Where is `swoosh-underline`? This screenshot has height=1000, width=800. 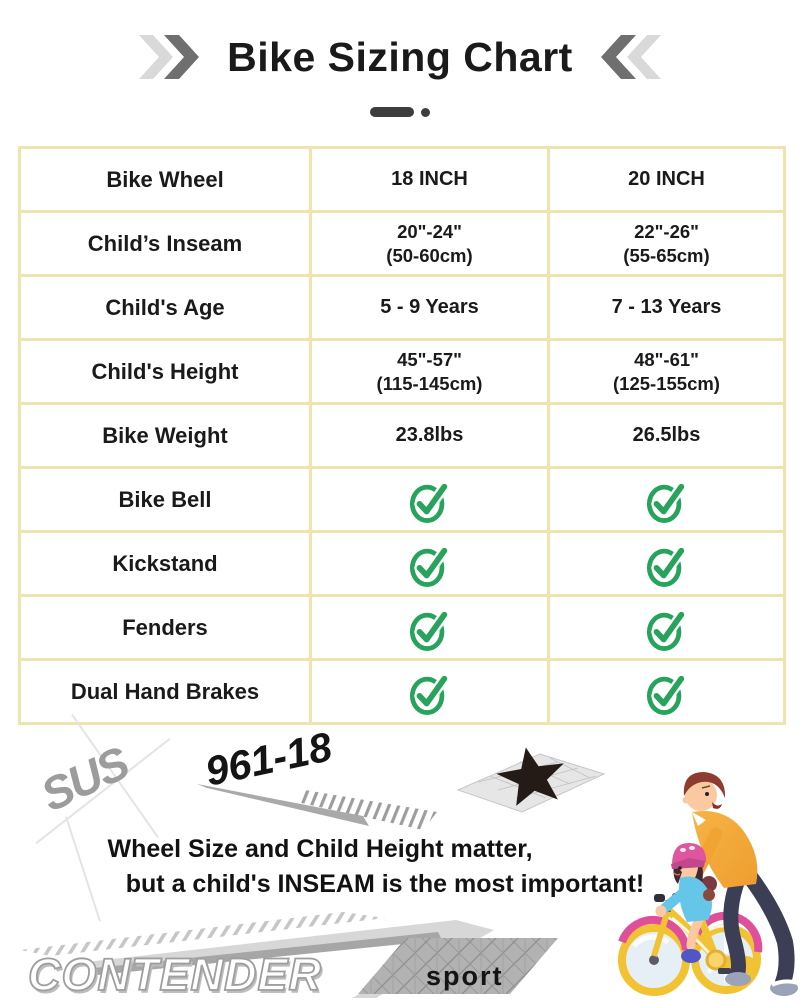 swoosh-underline is located at coordinates (268, 953).